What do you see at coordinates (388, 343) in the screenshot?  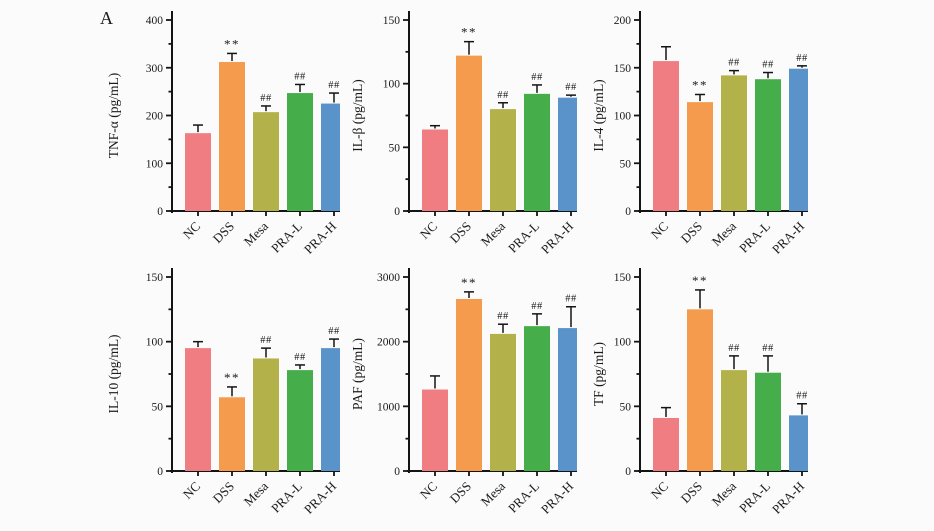 I see `y-tick-label: 2000` at bounding box center [388, 343].